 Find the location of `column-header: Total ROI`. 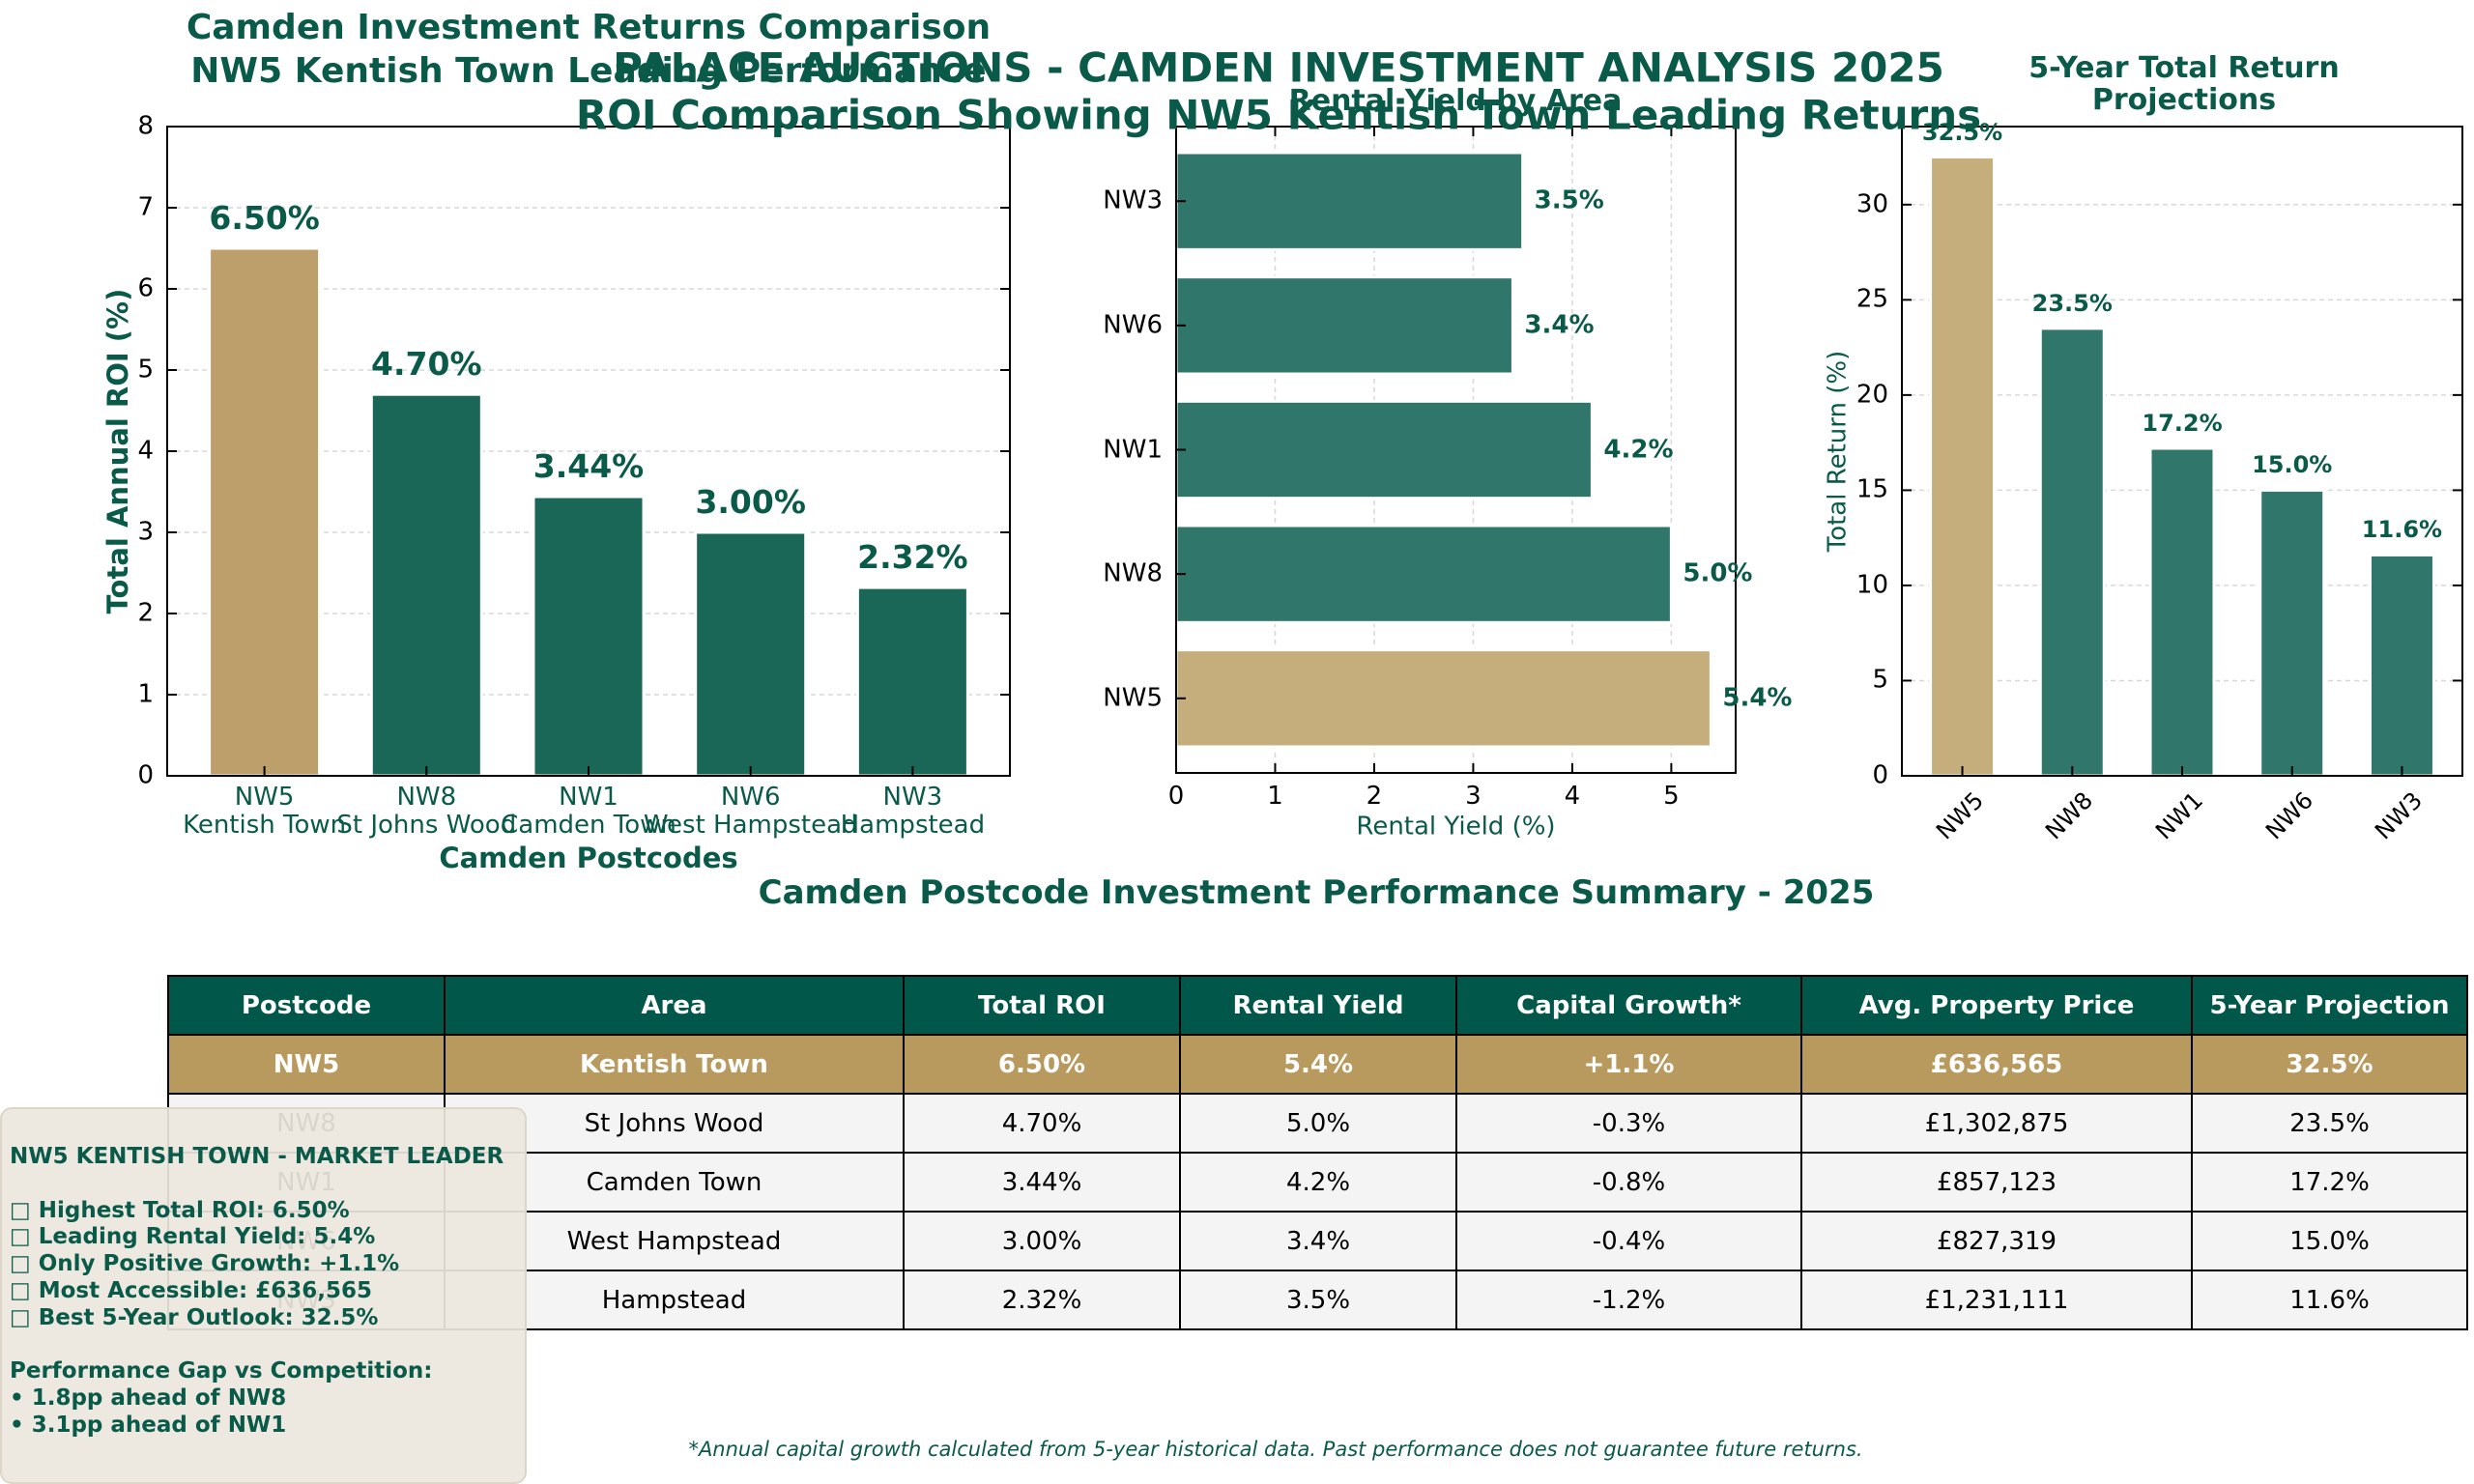

column-header: Total ROI is located at coordinates (1042, 1005).